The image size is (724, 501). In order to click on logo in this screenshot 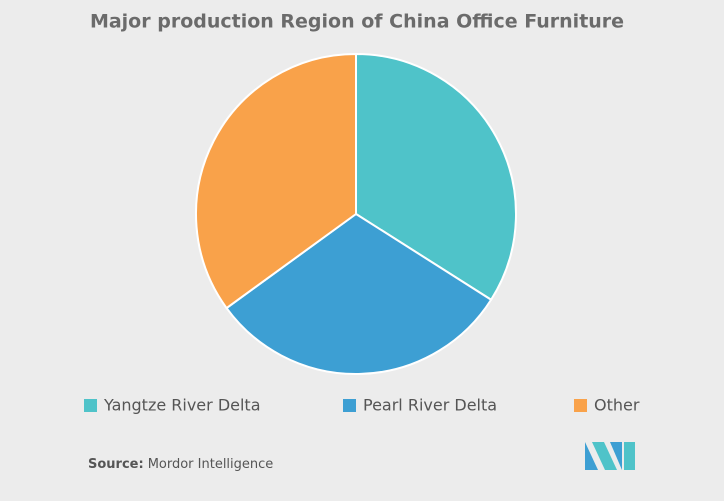, I will do `click(610, 456)`.